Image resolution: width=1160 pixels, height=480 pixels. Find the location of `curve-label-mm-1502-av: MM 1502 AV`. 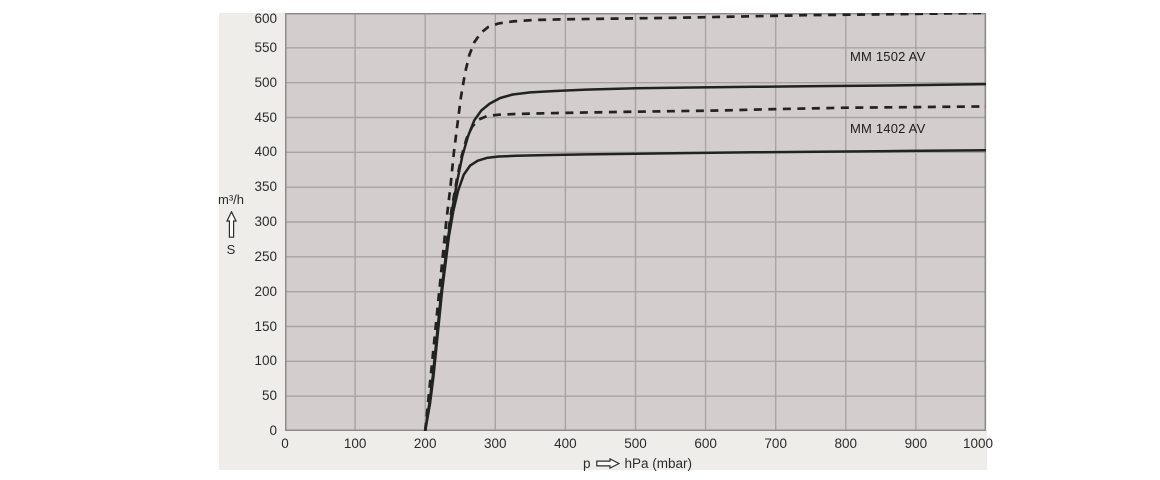

curve-label-mm-1502-av: MM 1502 AV is located at coordinates (888, 56).